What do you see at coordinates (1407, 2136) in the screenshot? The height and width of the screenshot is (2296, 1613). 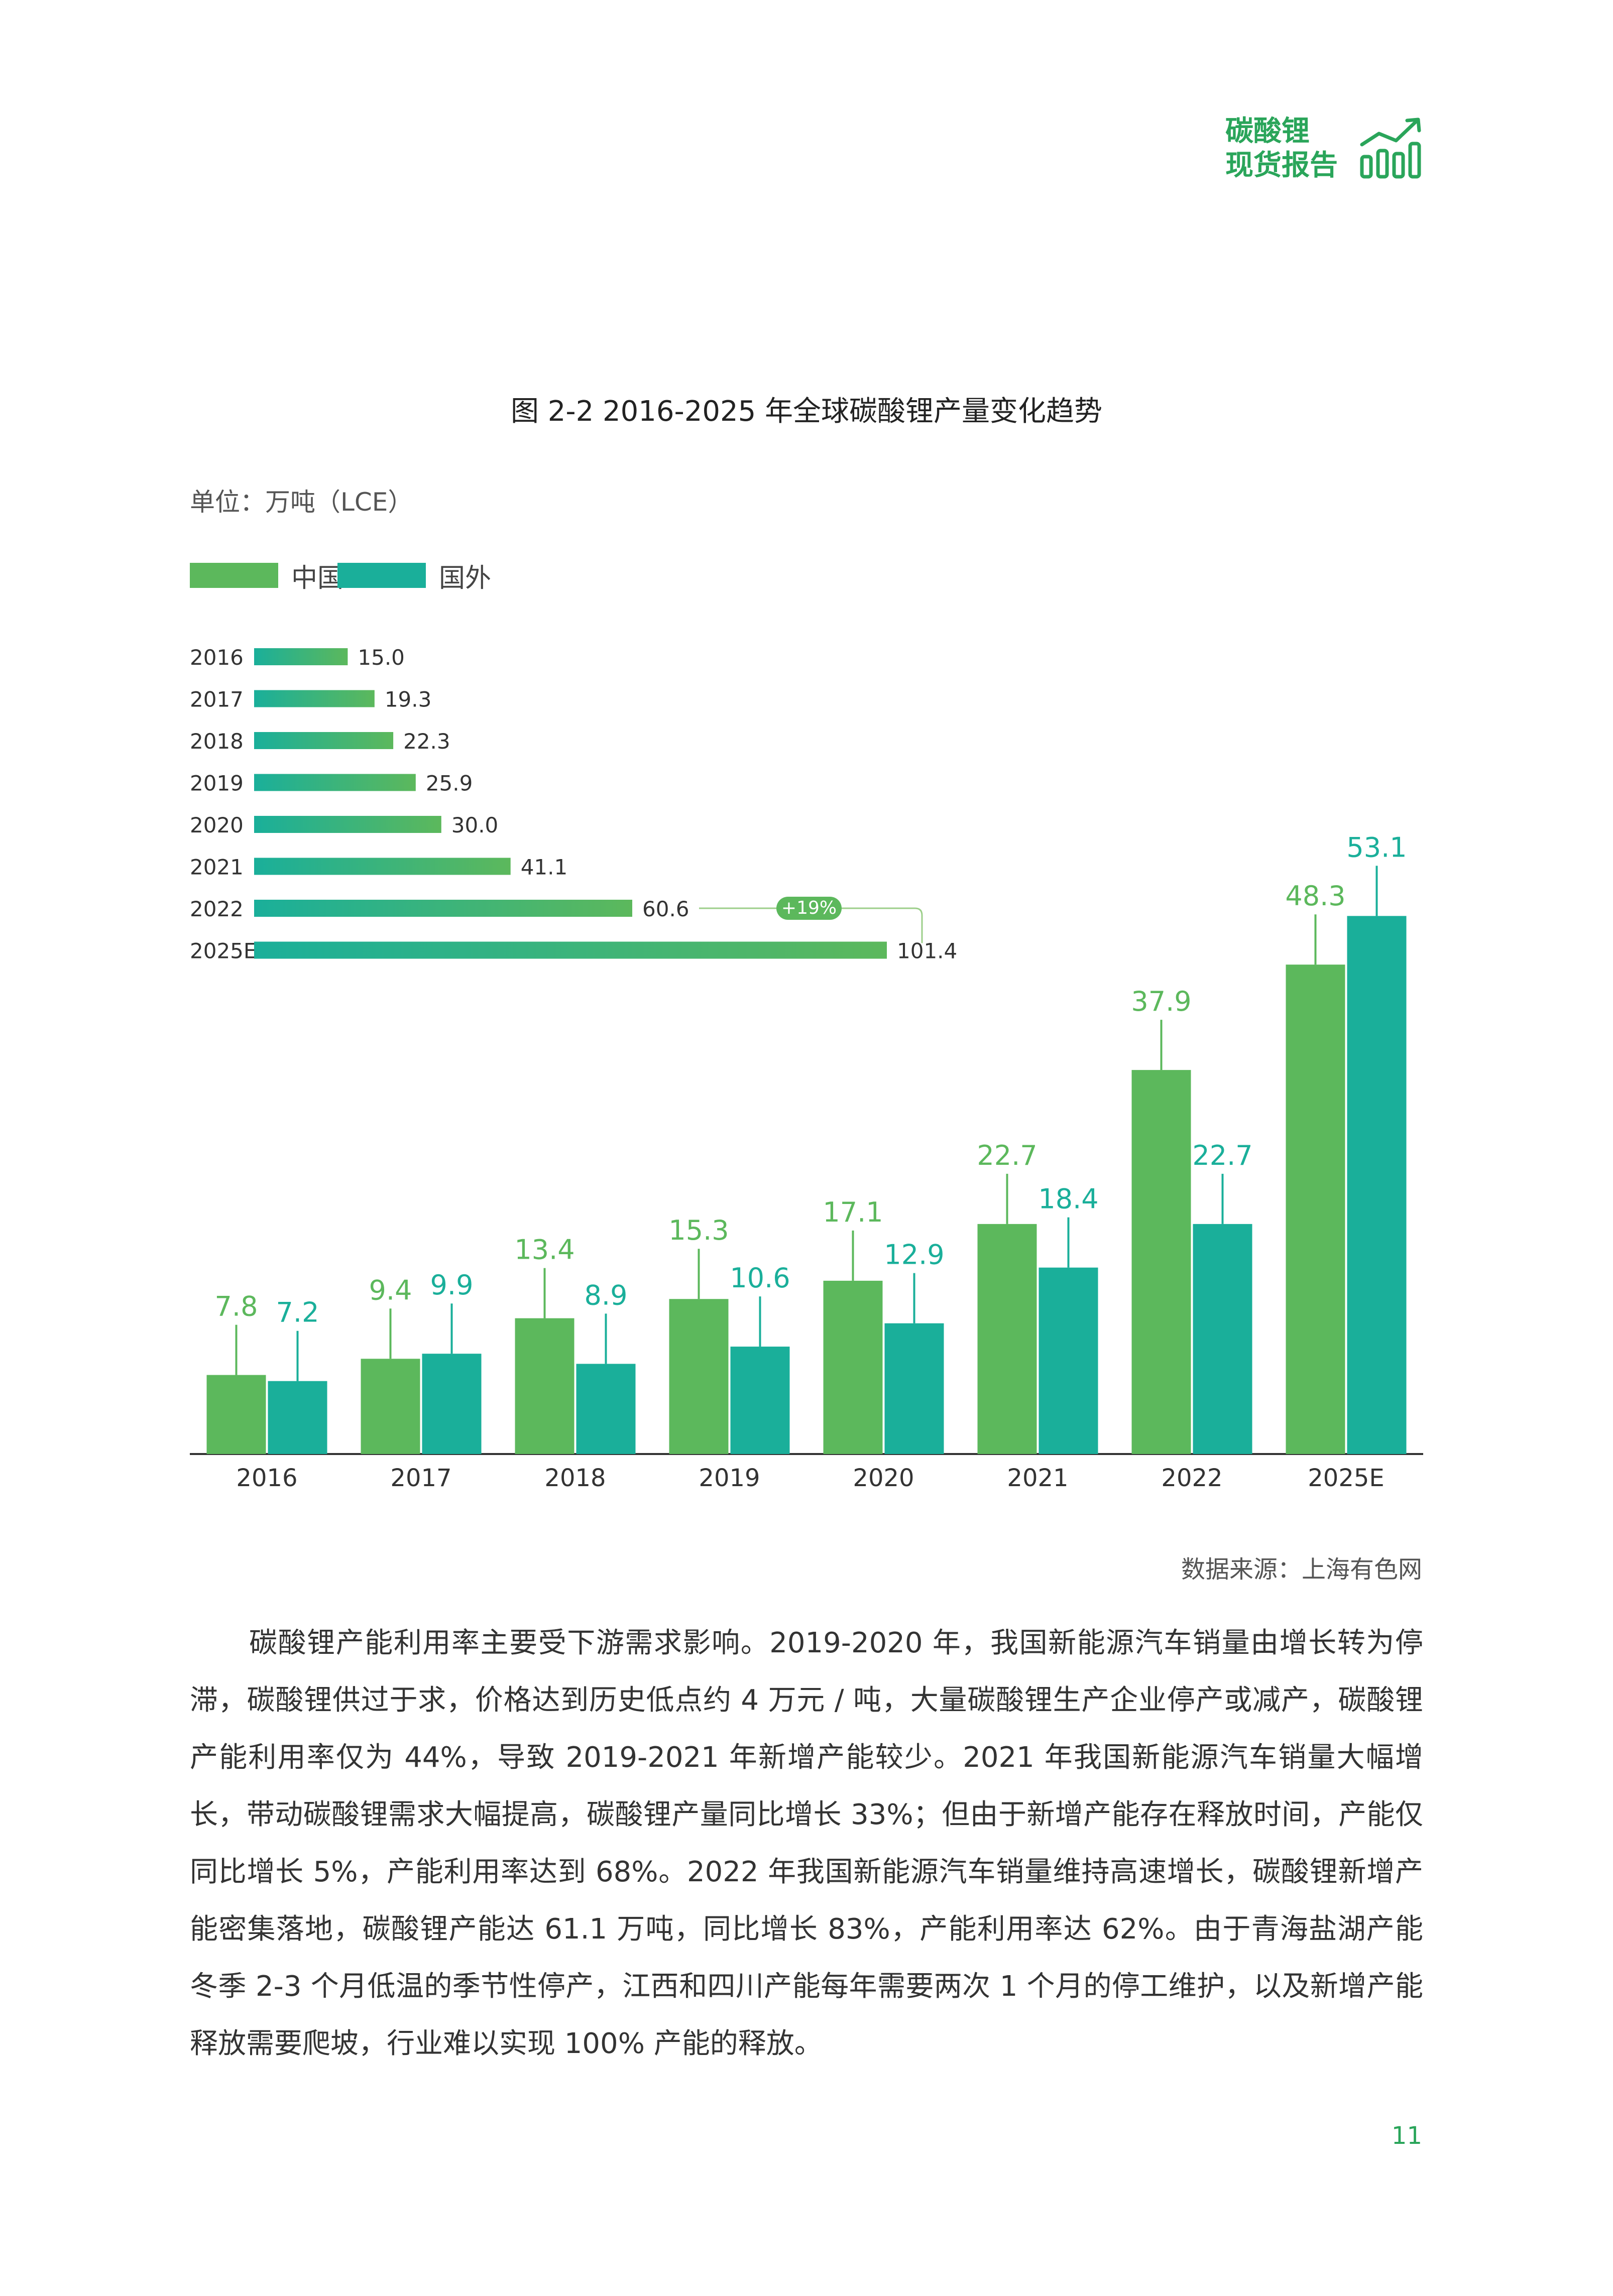 I see `page-number: 11` at bounding box center [1407, 2136].